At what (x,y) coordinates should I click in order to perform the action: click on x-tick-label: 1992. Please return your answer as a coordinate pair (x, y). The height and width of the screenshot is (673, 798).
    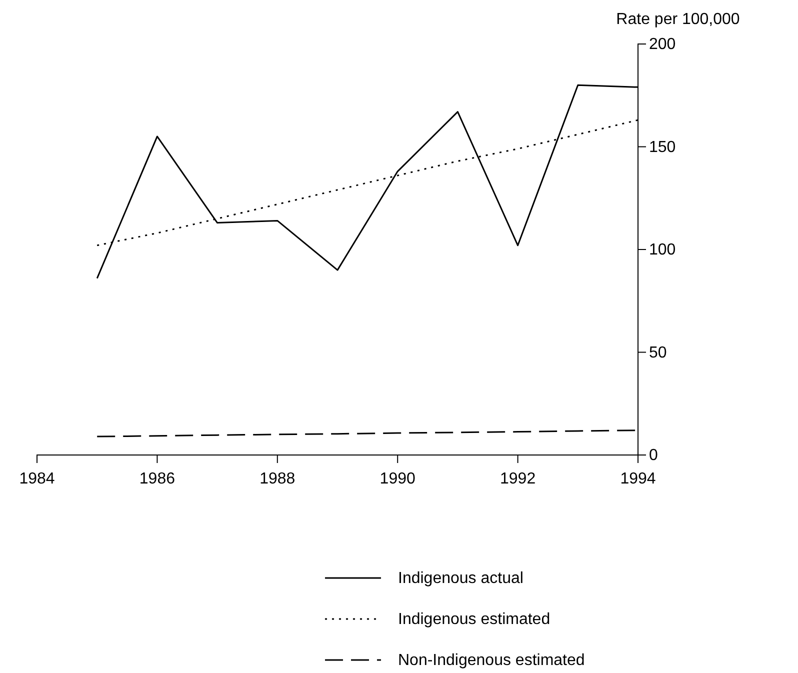
    Looking at the image, I should click on (518, 479).